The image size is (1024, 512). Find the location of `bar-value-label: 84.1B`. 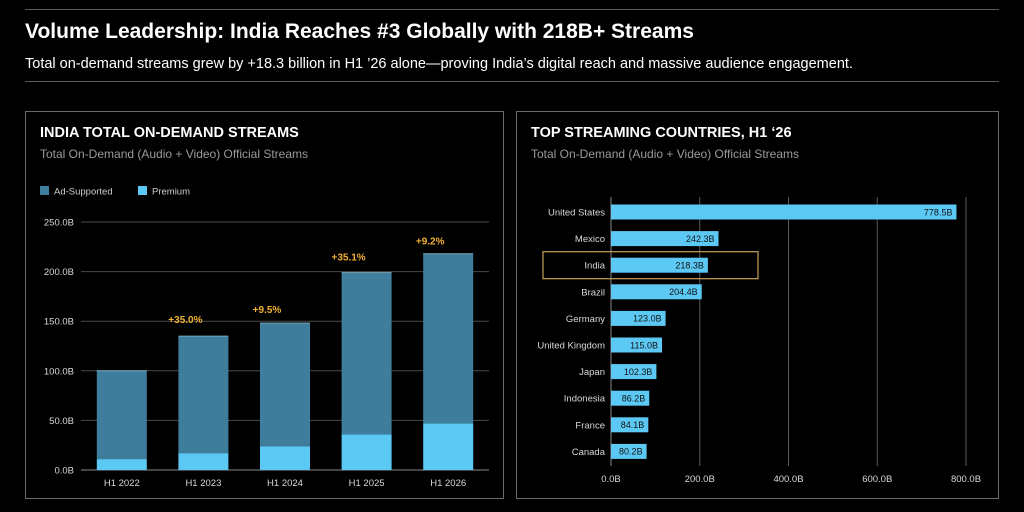

bar-value-label: 84.1B is located at coordinates (633, 425).